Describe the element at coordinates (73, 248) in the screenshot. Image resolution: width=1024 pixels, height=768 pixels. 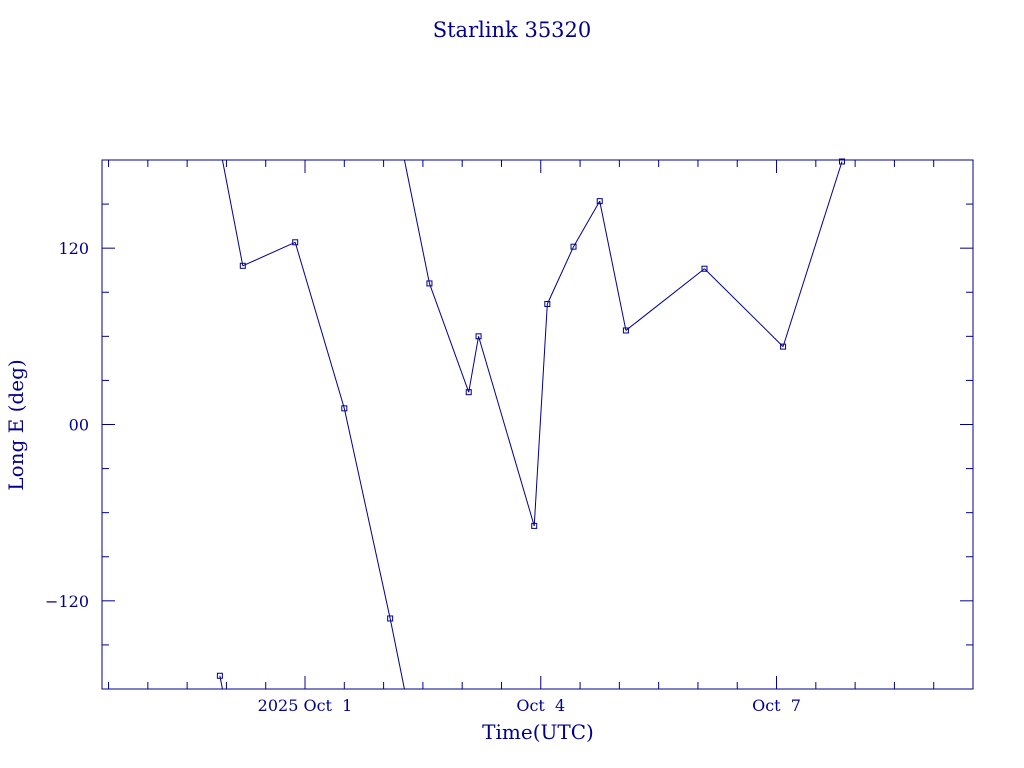
I see `y-tick-label: 120` at that location.